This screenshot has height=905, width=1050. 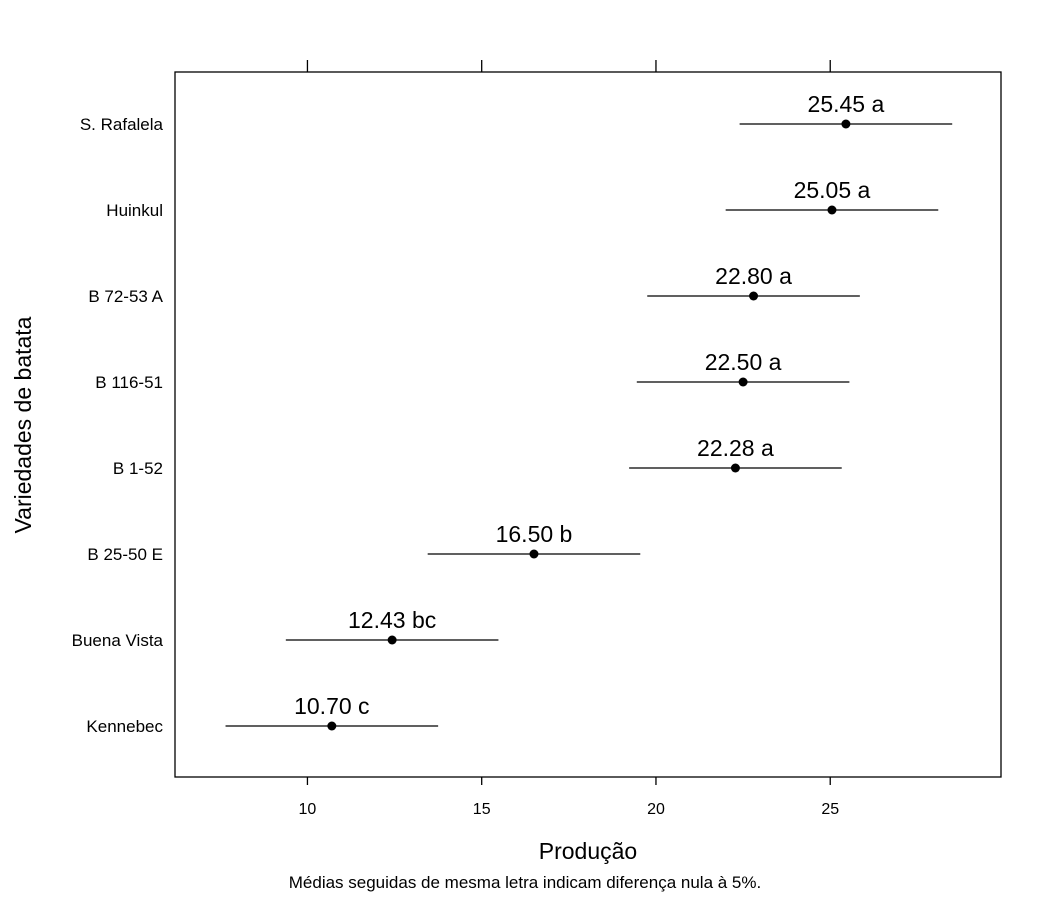 I want to click on data-label: 22.28 a, so click(x=735, y=448).